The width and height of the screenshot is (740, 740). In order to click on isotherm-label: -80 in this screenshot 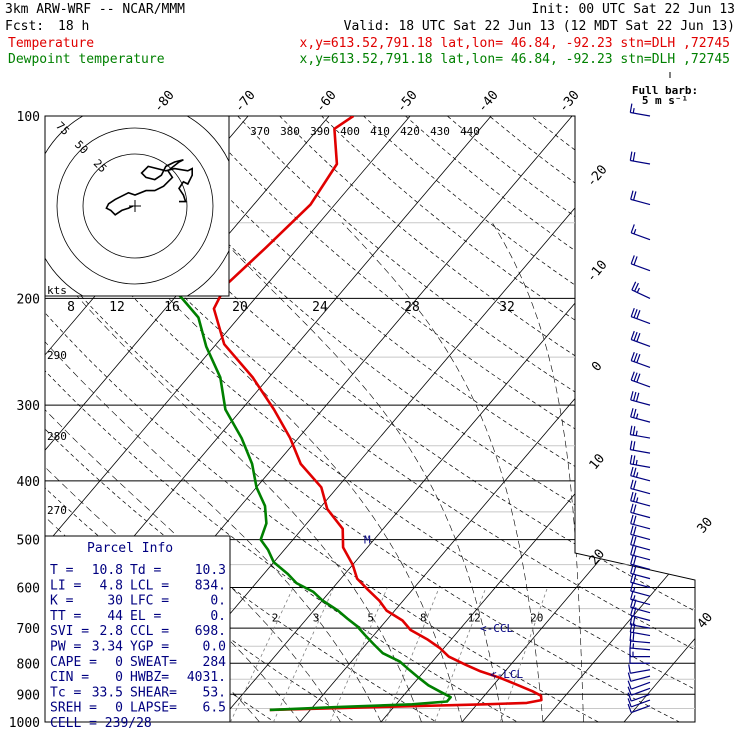, I will do `click(164, 102)`.